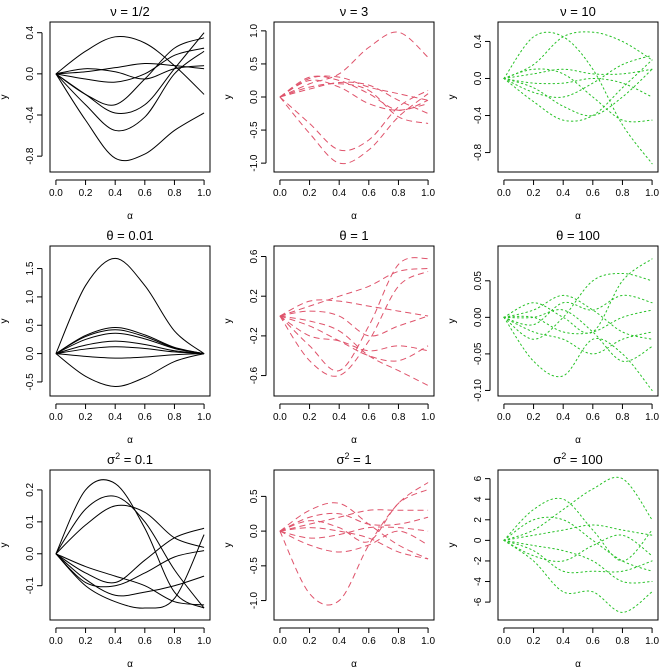 Image resolution: width=672 pixels, height=672 pixels. I want to click on y-tick-label: 0.4, so click(478, 41).